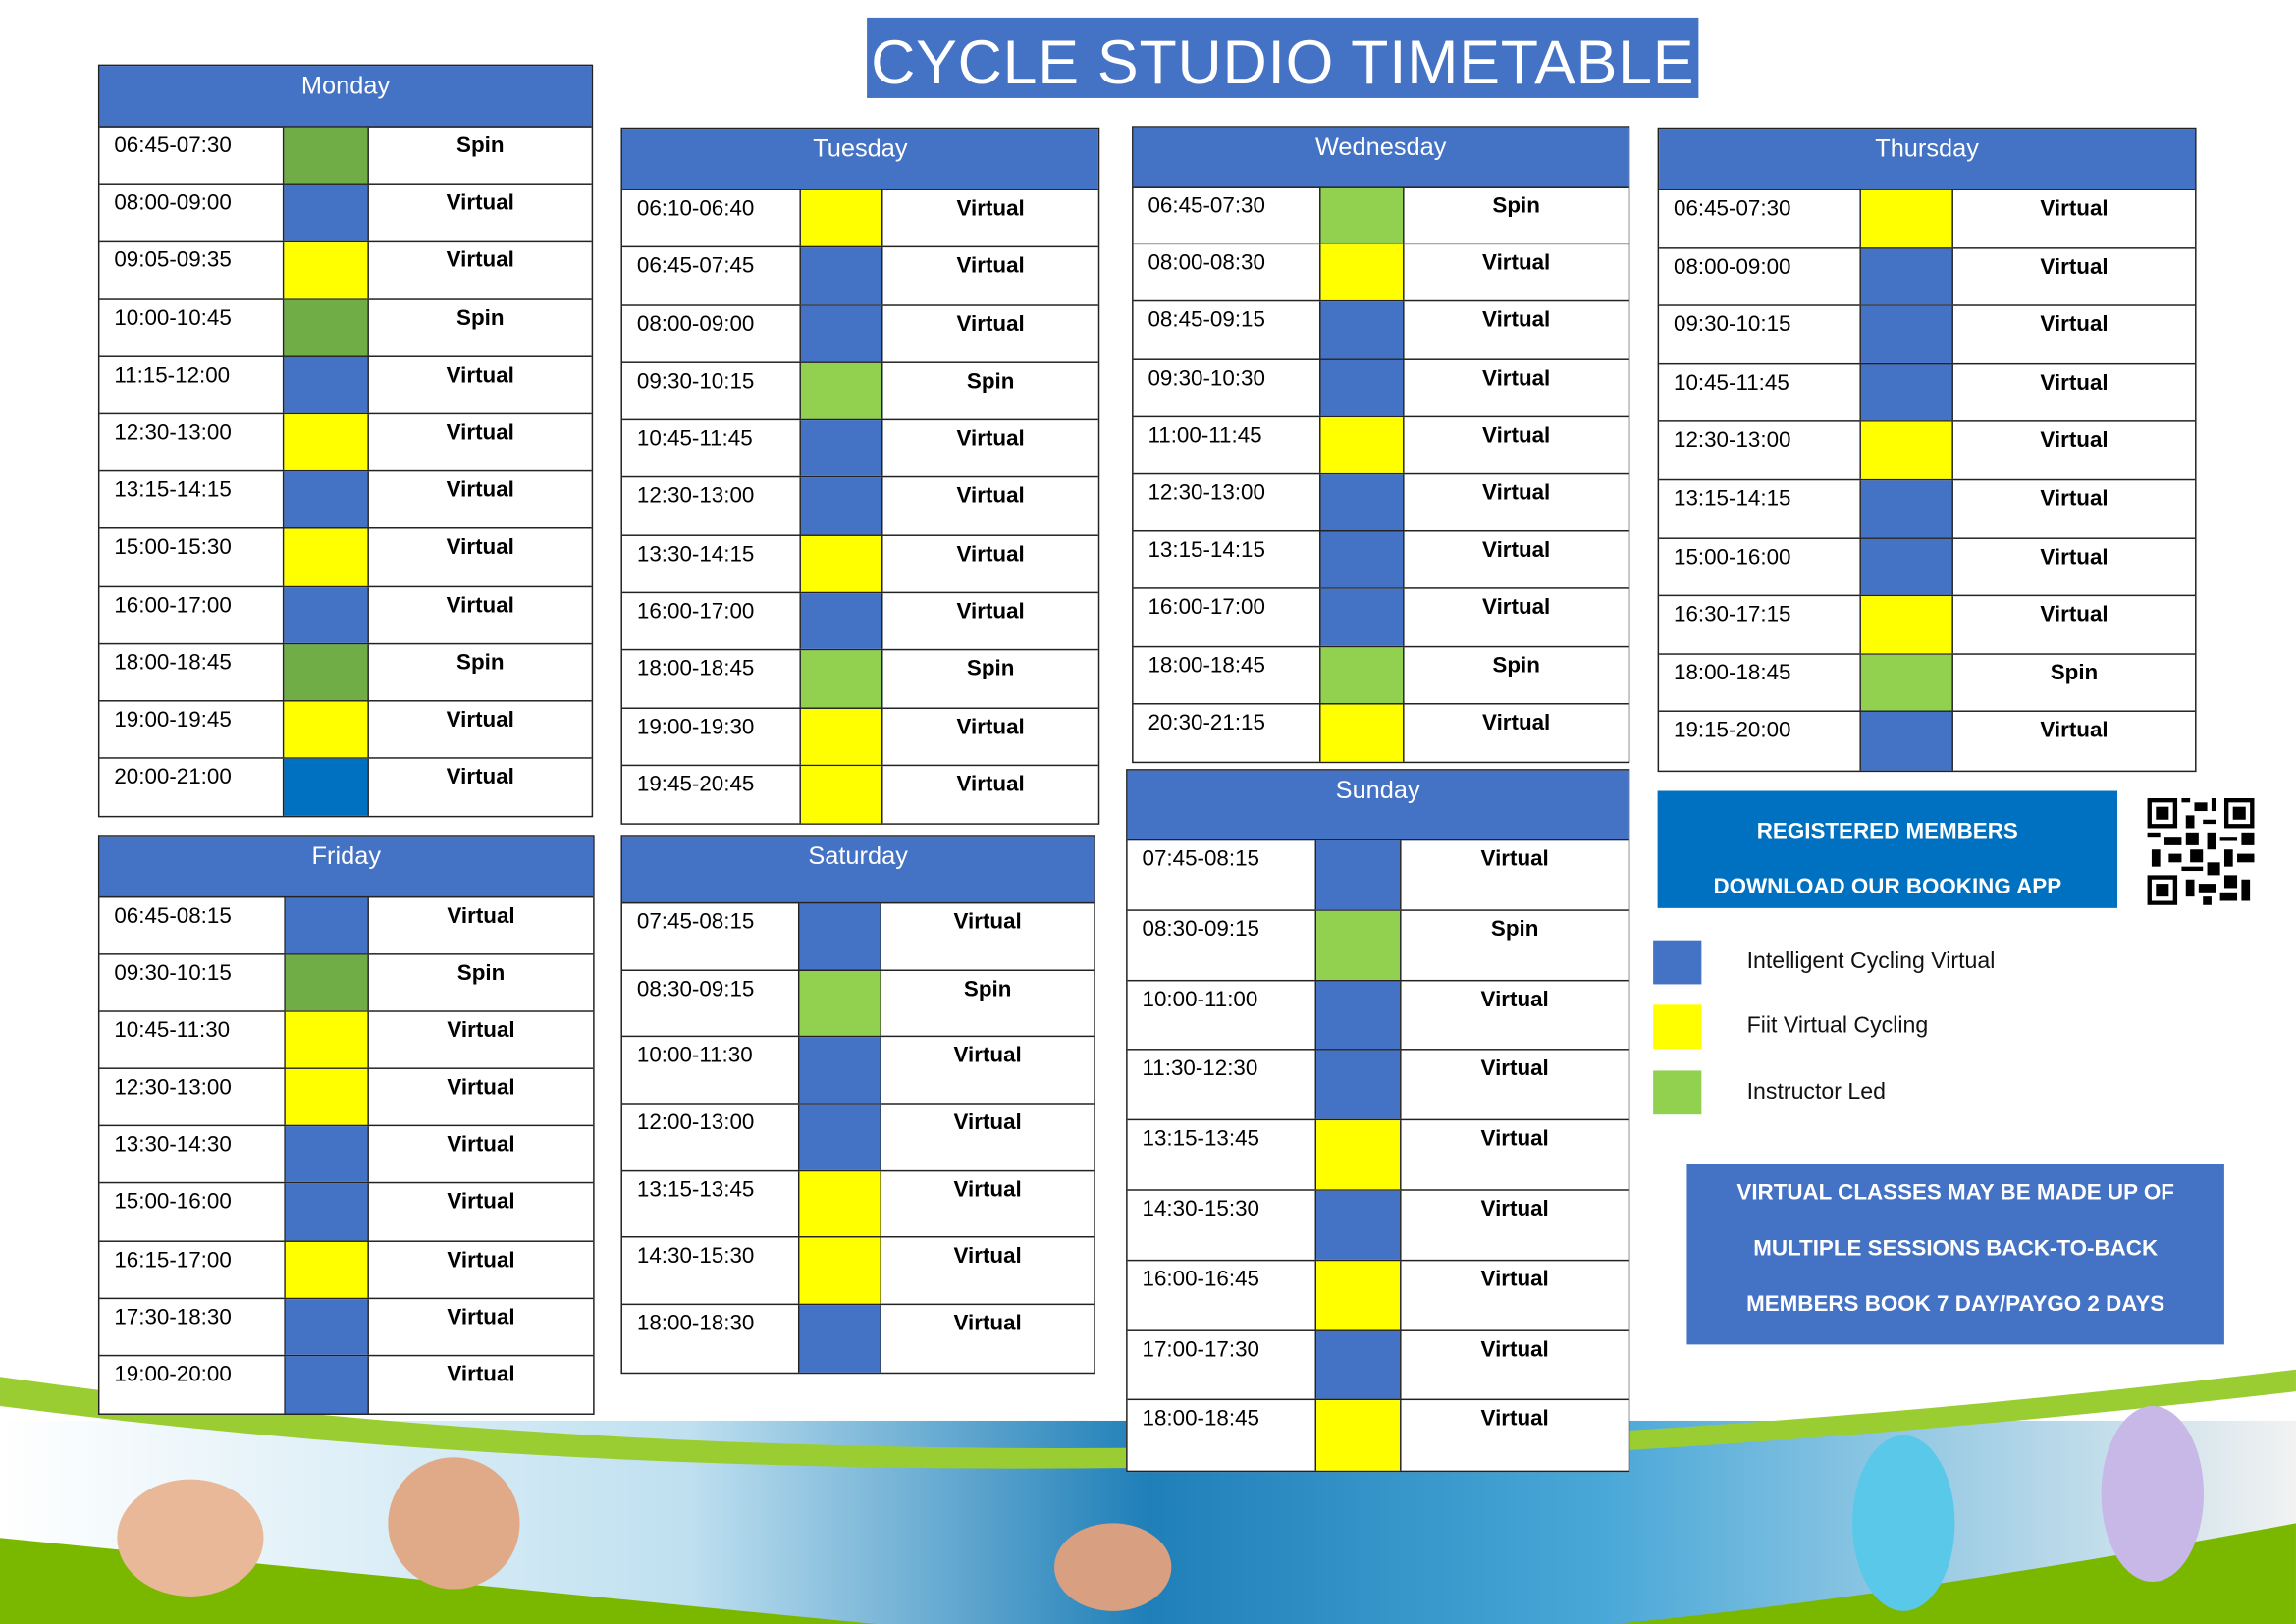  What do you see at coordinates (1378, 1086) in the screenshot?
I see `class-row: 11:30-12:30 Virtual` at bounding box center [1378, 1086].